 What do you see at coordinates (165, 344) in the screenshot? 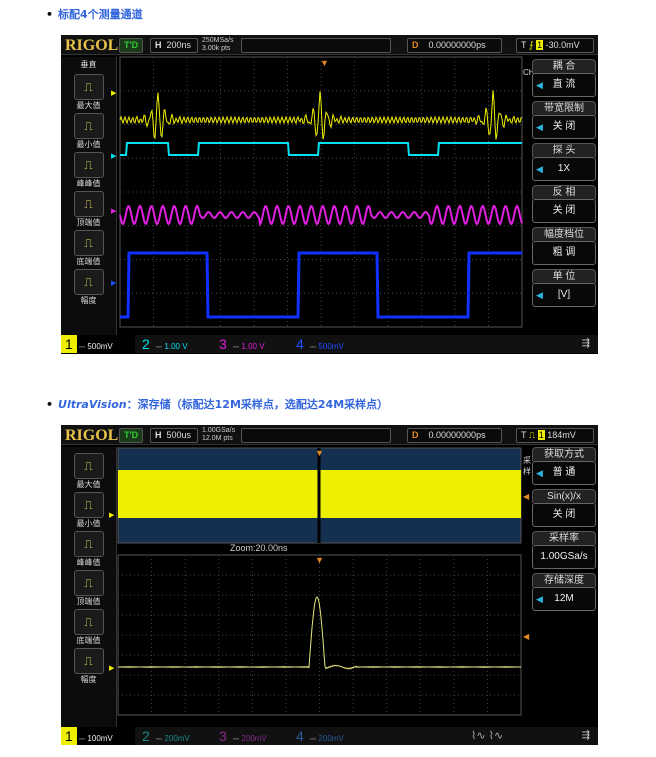
I see `channel-2-button: 2 ⎓ 1.00 V` at bounding box center [165, 344].